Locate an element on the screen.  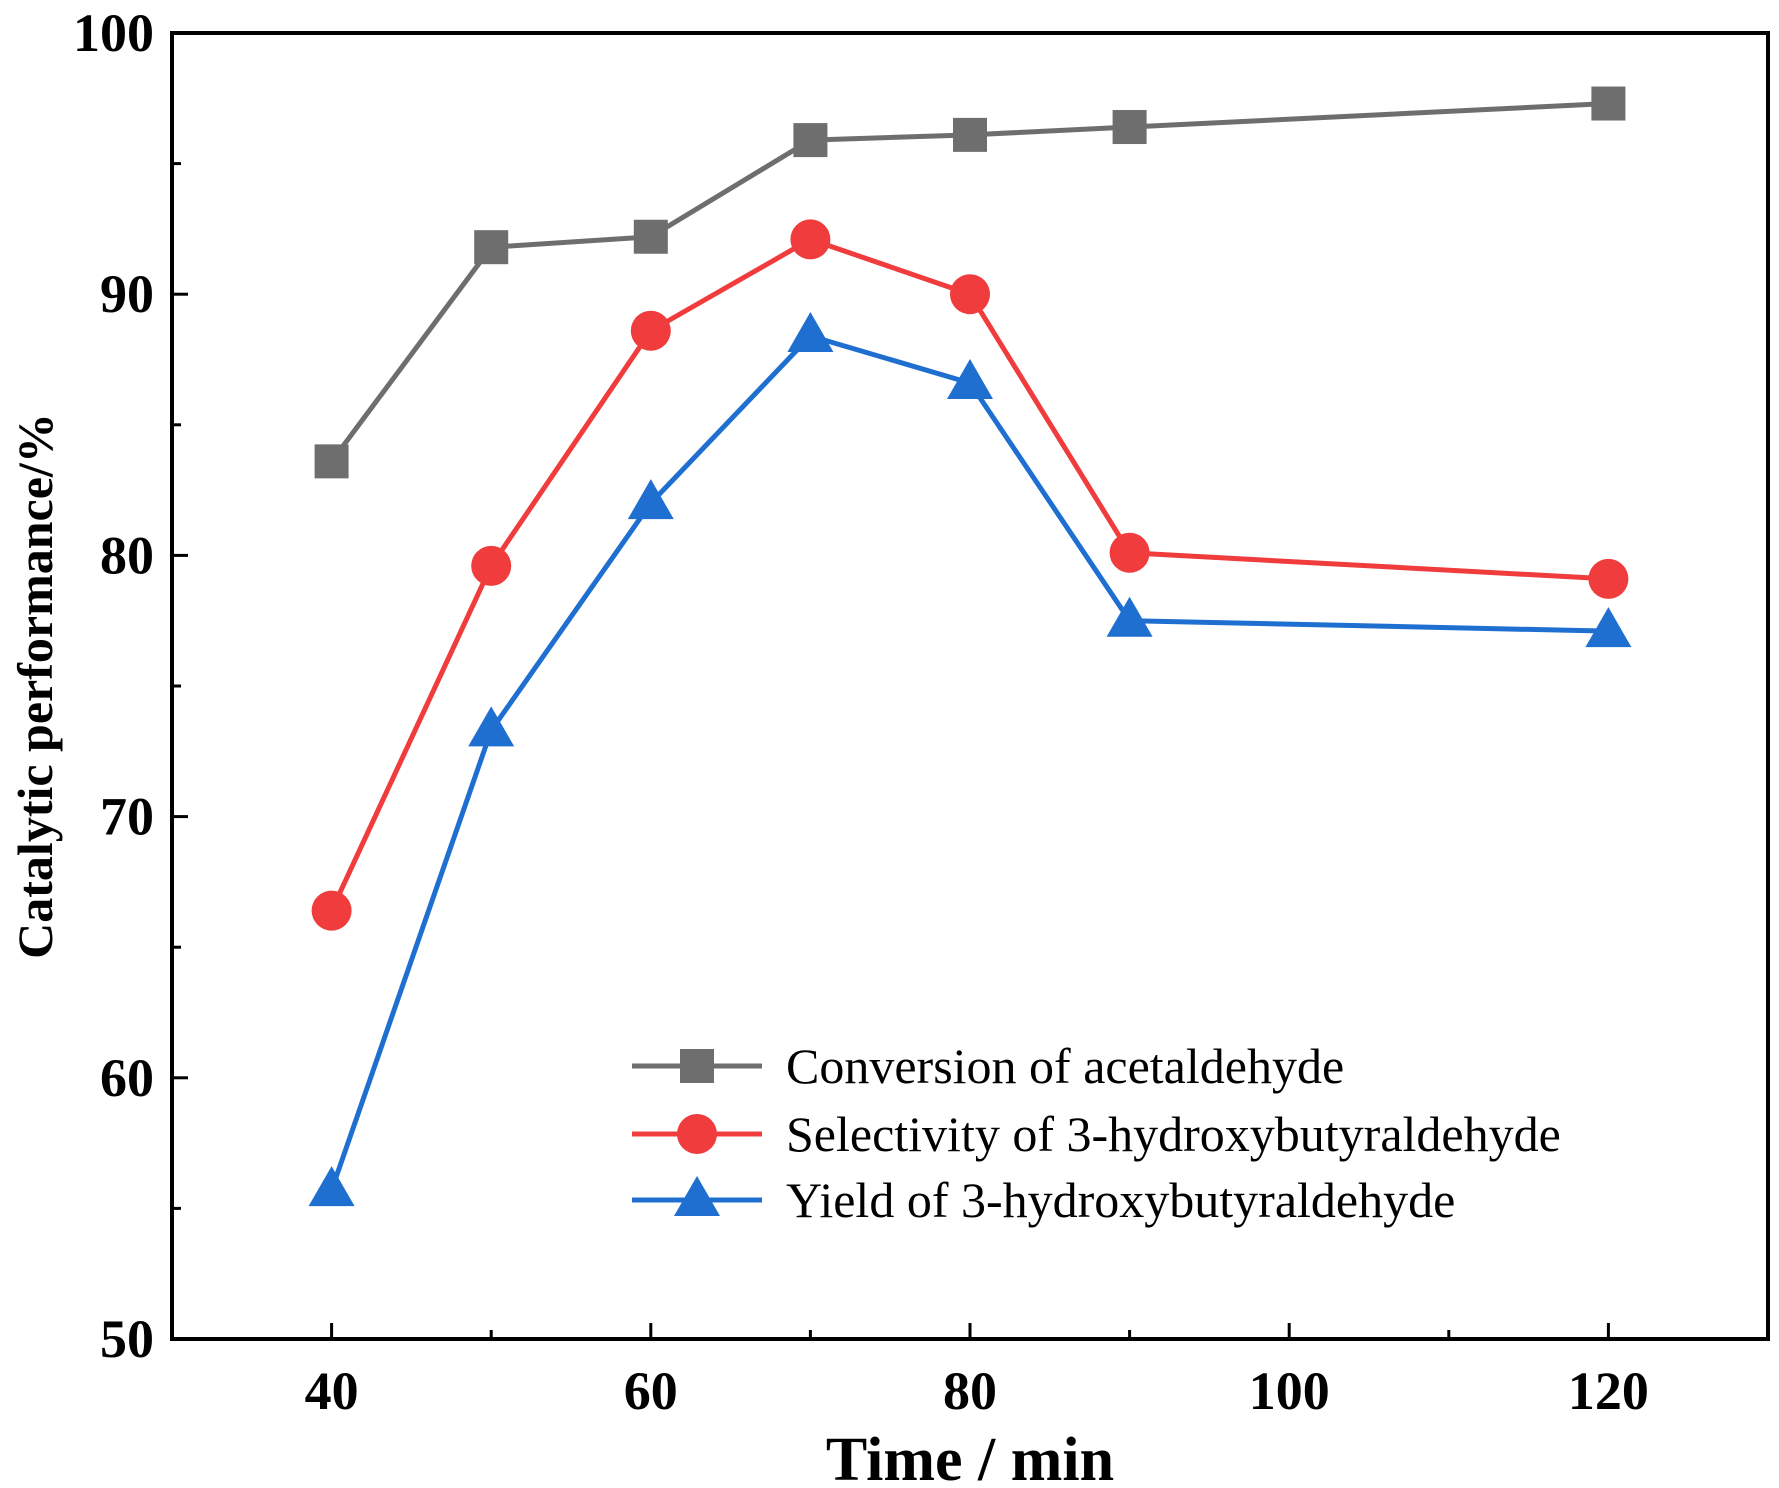
y-axis-title: Catalytic performance/% is located at coordinates (35, 686).